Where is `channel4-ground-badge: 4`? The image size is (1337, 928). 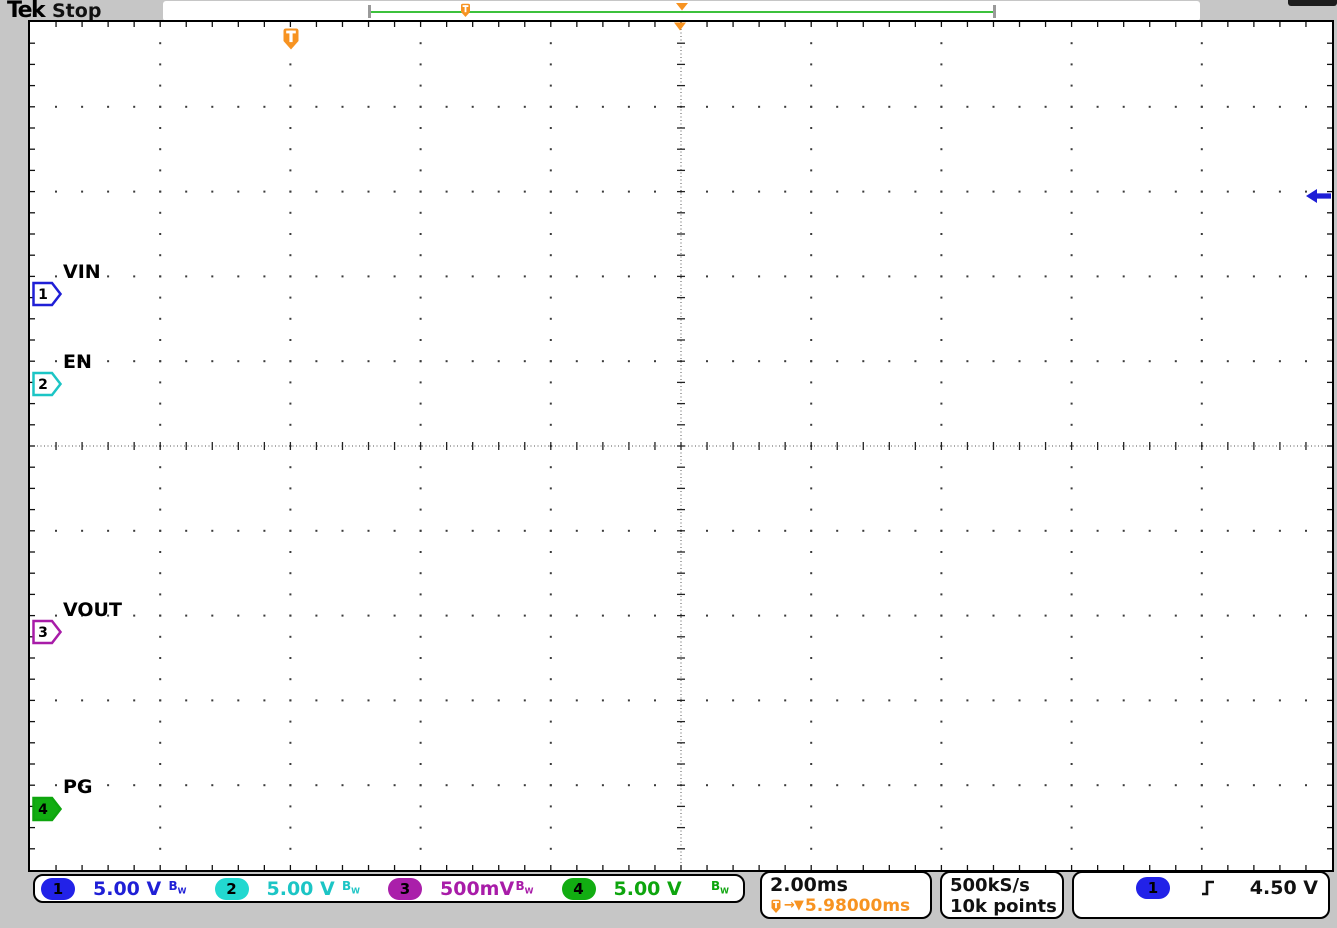 channel4-ground-badge: 4 is located at coordinates (47, 809).